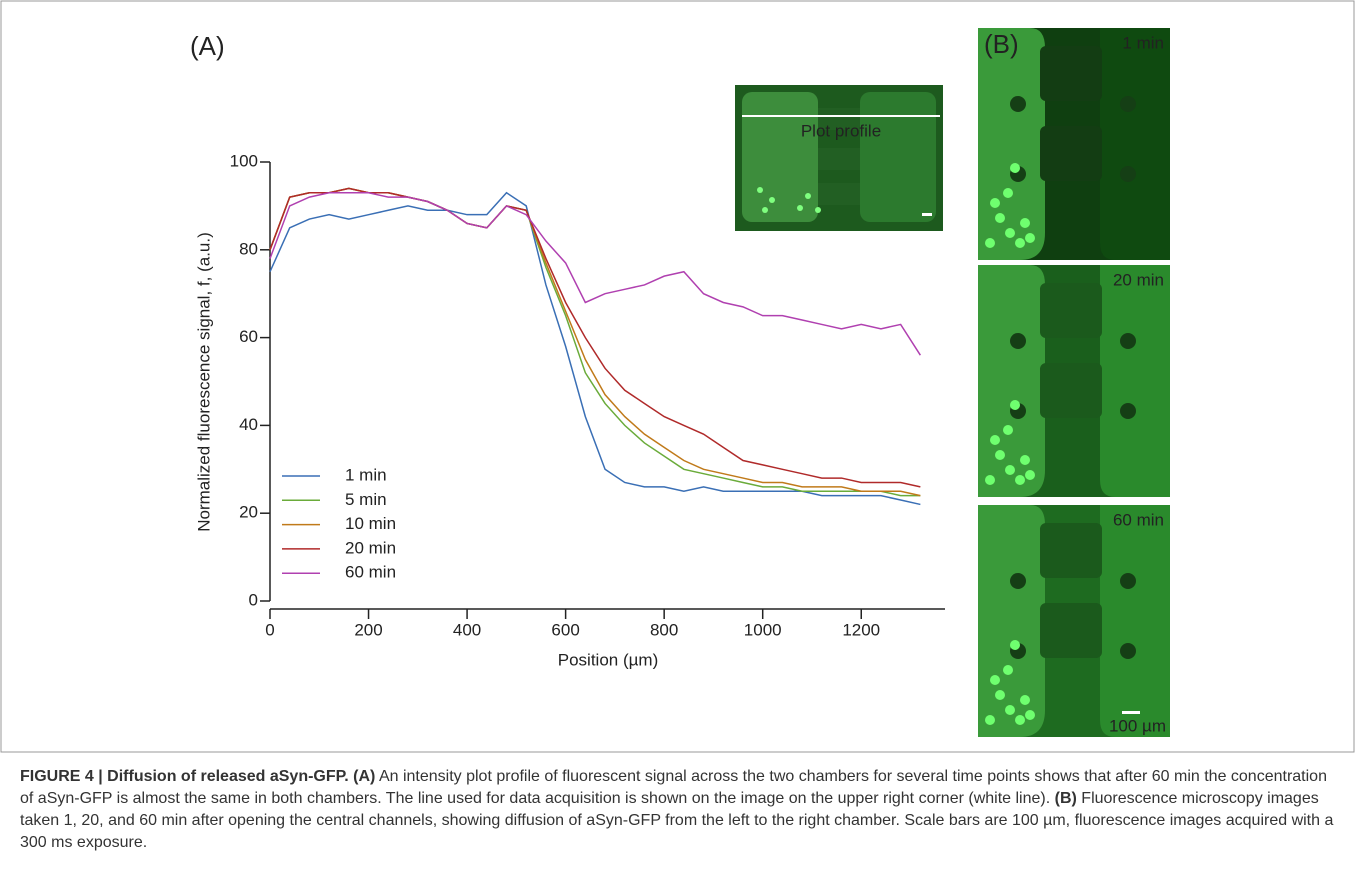 Image resolution: width=1355 pixels, height=881 pixels. I want to click on y-tick-label: 80, so click(248, 248).